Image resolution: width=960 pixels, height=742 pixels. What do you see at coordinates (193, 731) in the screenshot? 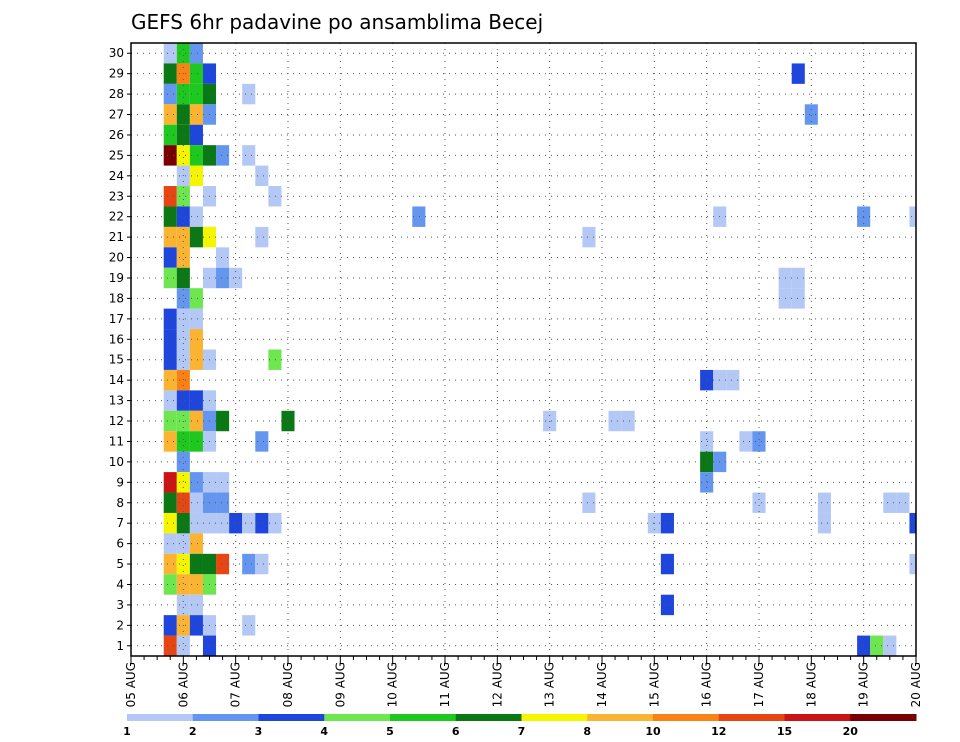
I see `colorbar-tick-label: 2` at bounding box center [193, 731].